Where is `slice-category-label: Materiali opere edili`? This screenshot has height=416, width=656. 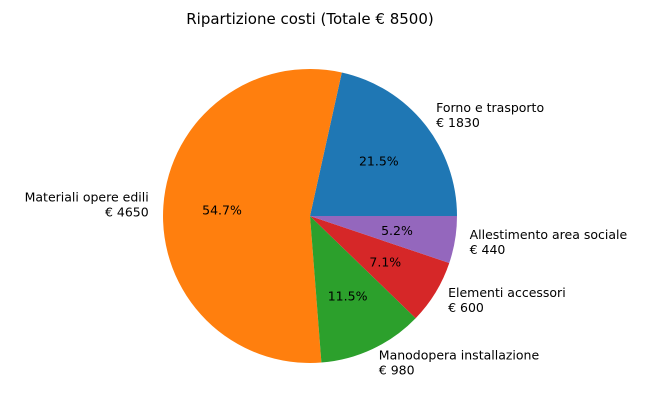
slice-category-label: Materiali opere edili is located at coordinates (87, 197).